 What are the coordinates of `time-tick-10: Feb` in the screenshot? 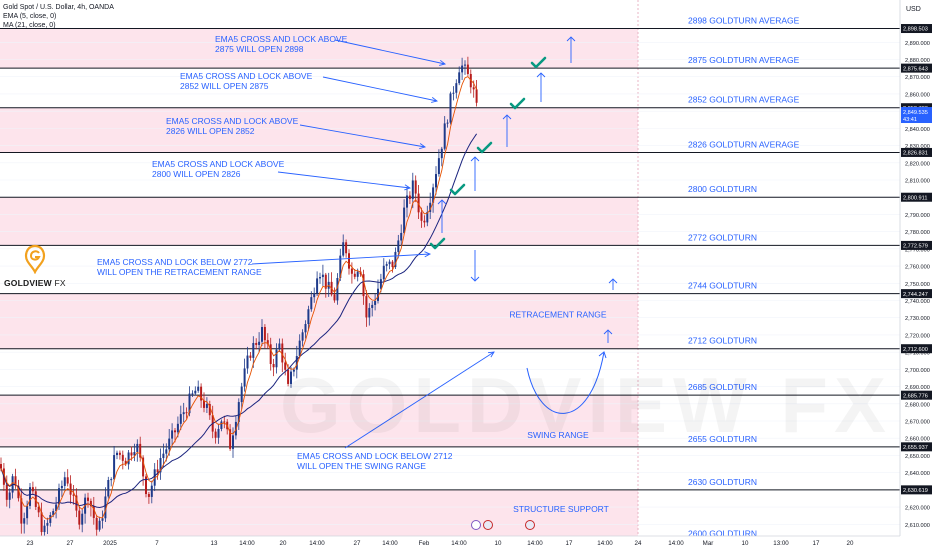 It's located at (424, 543).